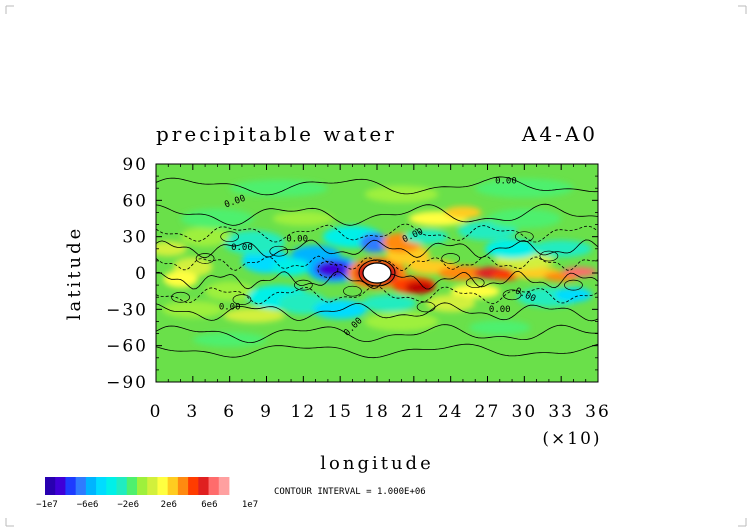 The height and width of the screenshot is (532, 752). What do you see at coordinates (88, 505) in the screenshot?
I see `colorbar-tick-label: −6e6` at bounding box center [88, 505].